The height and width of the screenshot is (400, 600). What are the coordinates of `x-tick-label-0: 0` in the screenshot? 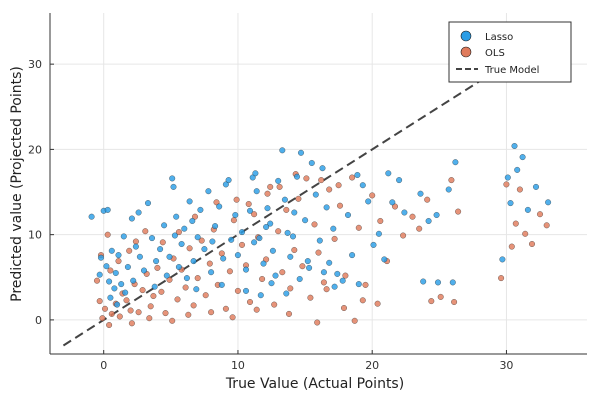 It's located at (103, 365).